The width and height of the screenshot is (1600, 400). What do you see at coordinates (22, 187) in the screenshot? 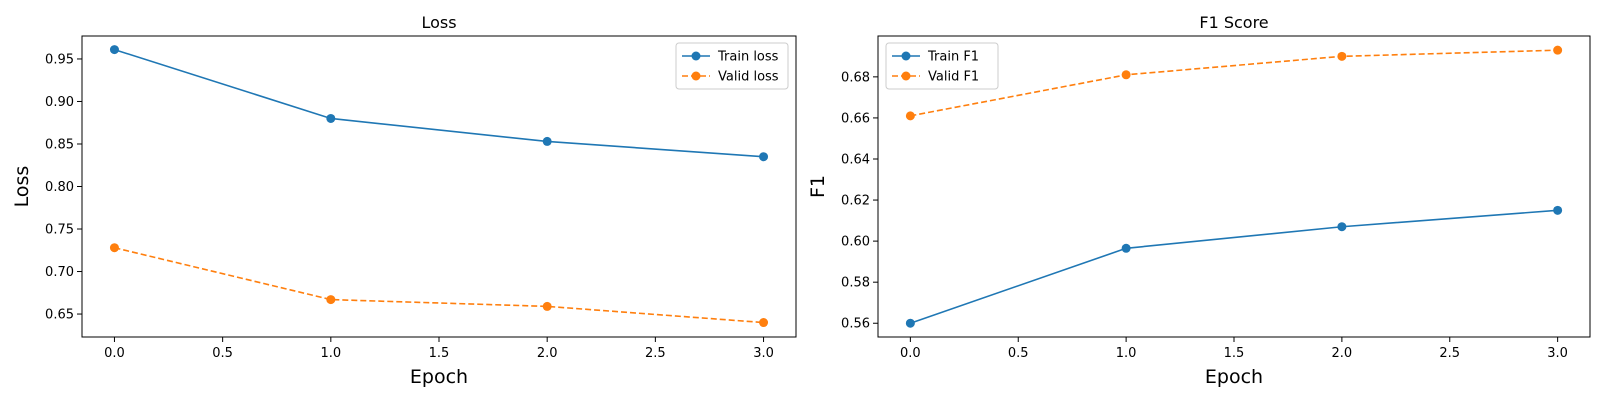
I see `y-axis-label: Loss` at bounding box center [22, 187].